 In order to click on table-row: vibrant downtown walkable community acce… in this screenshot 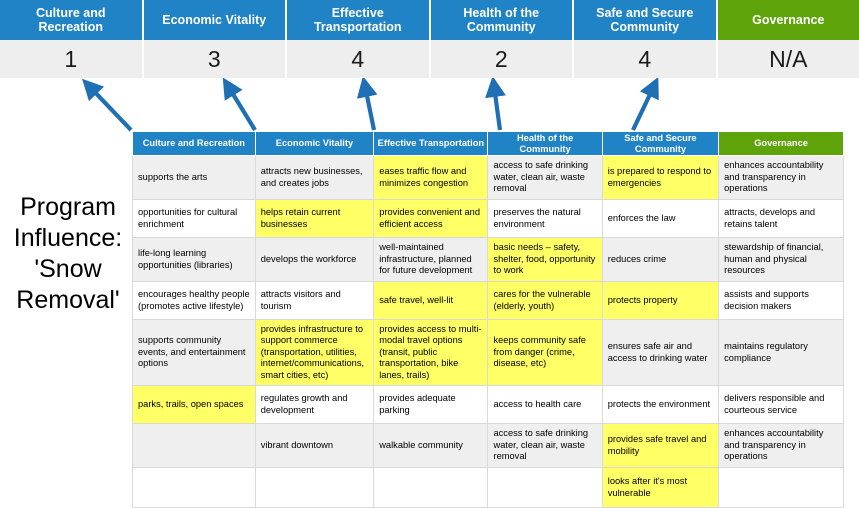, I will do `click(488, 446)`.